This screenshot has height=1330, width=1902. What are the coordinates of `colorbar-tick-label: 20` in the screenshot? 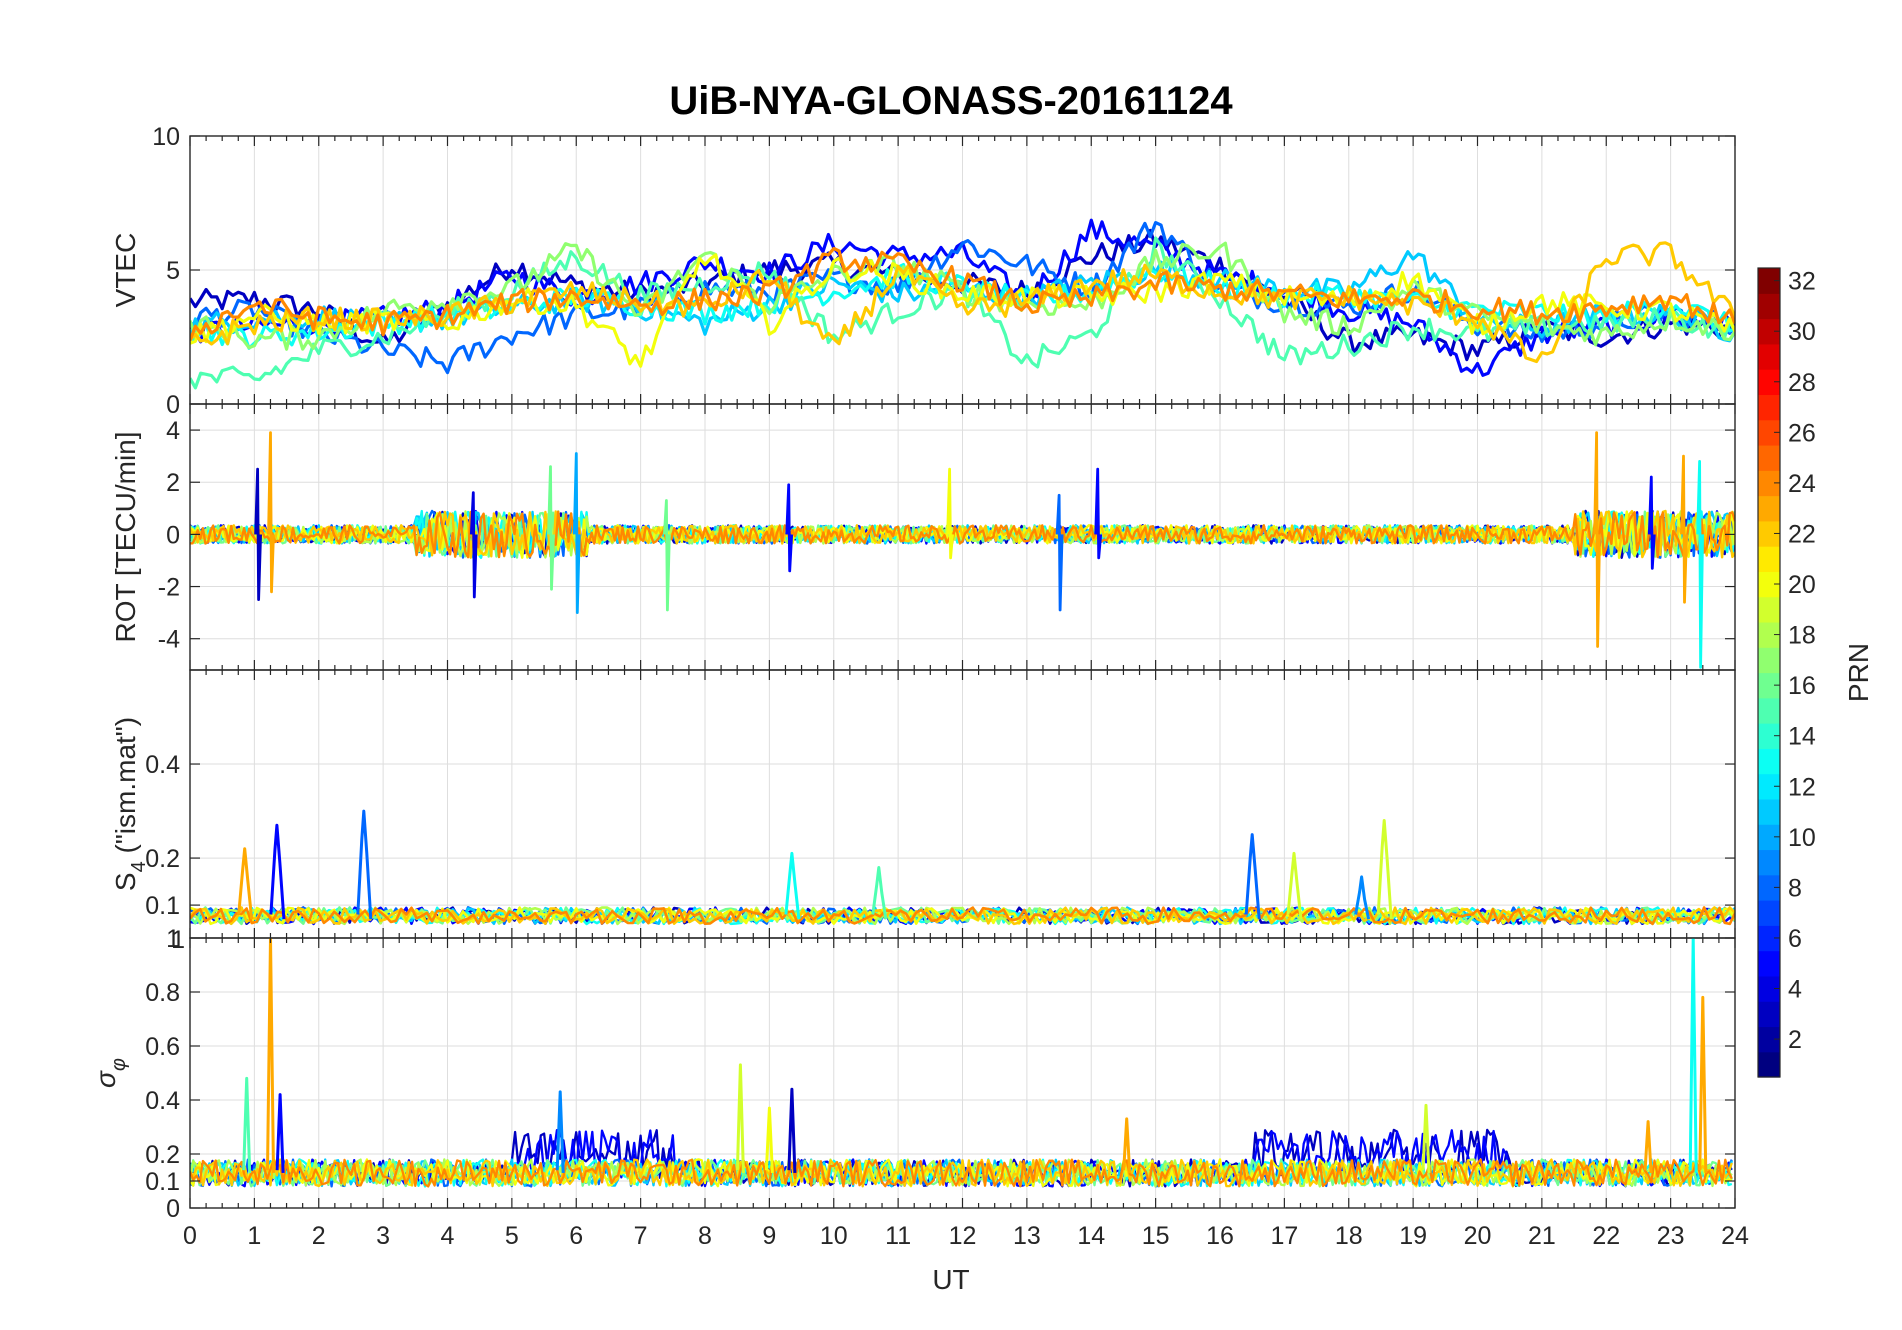 It's located at (1802, 585).